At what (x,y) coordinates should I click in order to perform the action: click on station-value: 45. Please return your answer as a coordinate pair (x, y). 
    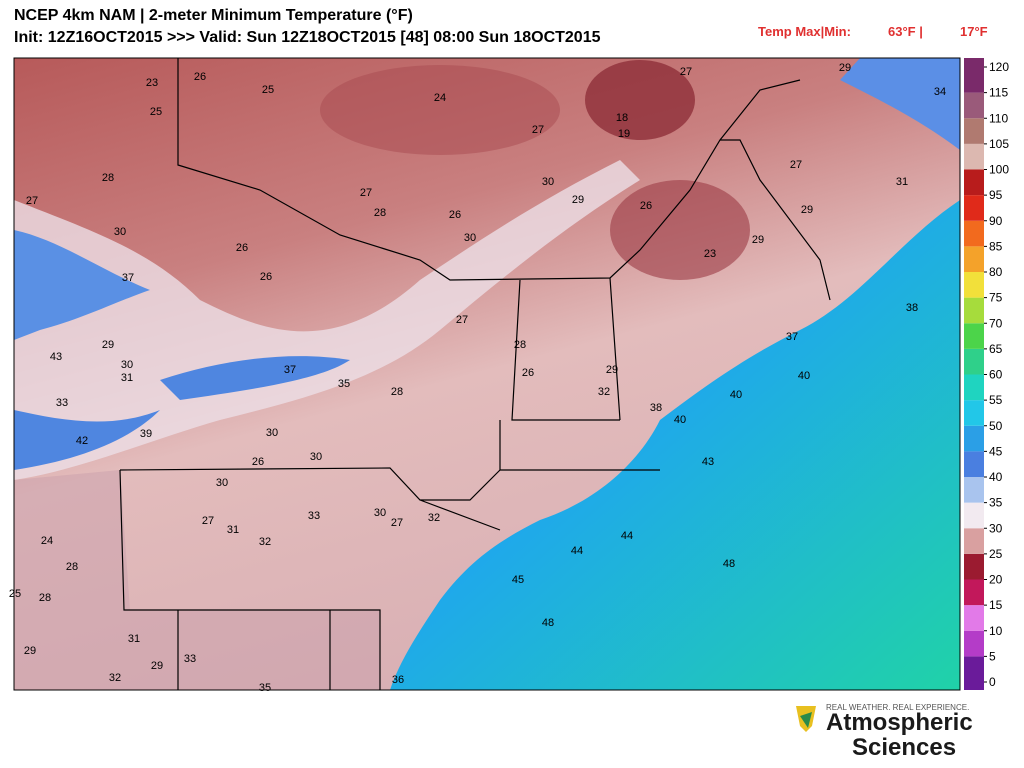
    Looking at the image, I should click on (518, 580).